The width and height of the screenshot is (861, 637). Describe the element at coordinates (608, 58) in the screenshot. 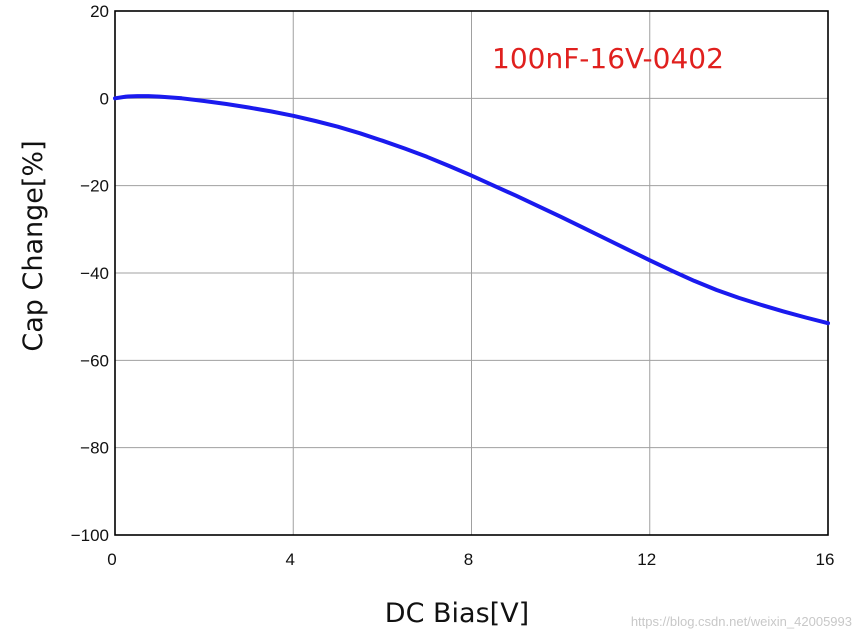

I see `chart-annotation: 100nF-16V-0402` at that location.